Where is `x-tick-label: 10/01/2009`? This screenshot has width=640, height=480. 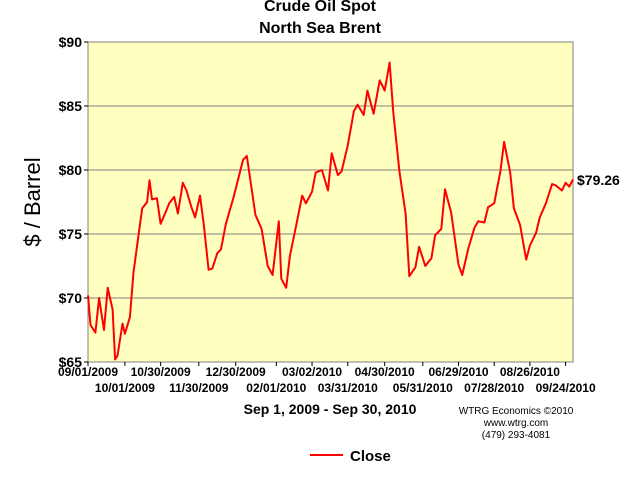 x-tick-label: 10/01/2009 is located at coordinates (125, 388).